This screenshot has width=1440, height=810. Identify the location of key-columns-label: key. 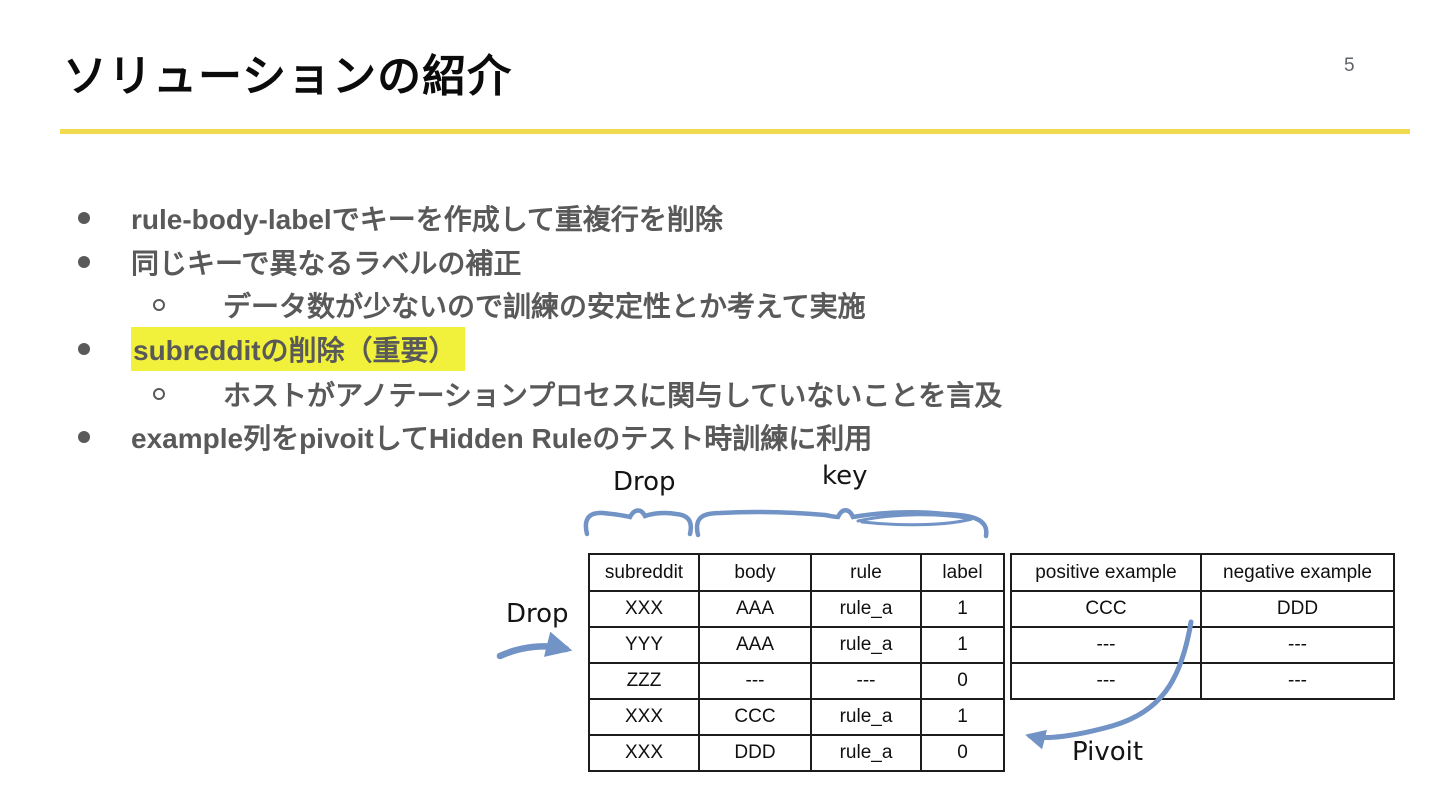
(845, 476).